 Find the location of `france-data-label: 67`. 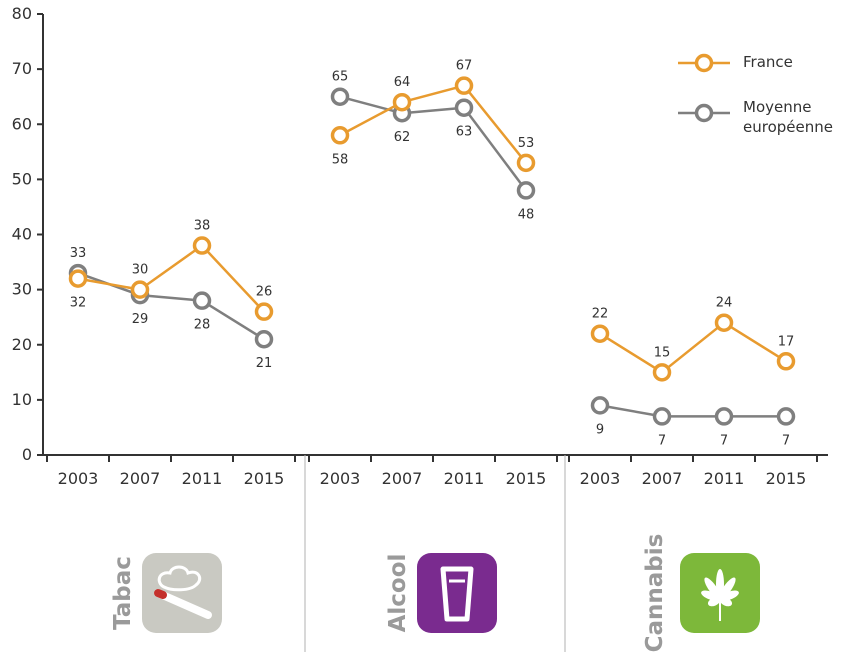

france-data-label: 67 is located at coordinates (464, 66).